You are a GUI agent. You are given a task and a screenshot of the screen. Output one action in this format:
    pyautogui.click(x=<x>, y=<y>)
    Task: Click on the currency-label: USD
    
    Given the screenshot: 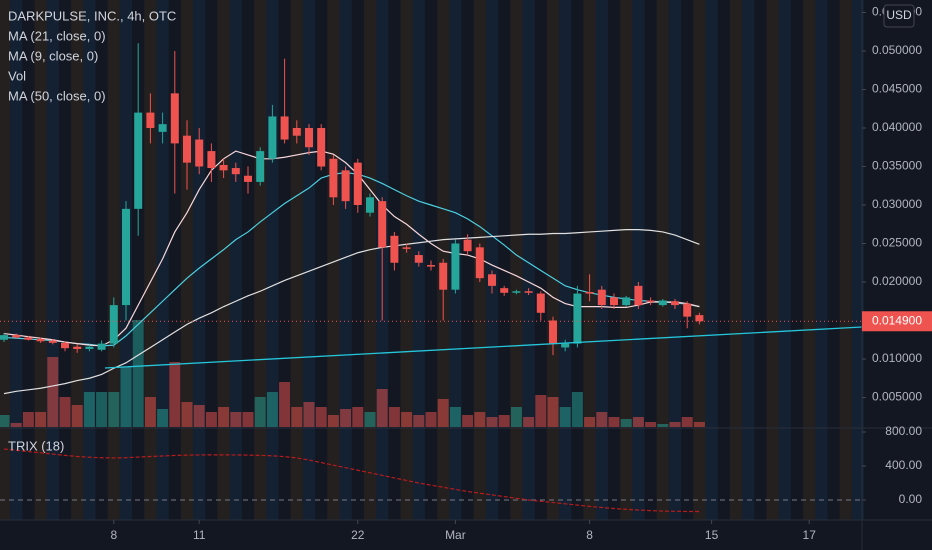 What is the action you would take?
    pyautogui.click(x=899, y=15)
    